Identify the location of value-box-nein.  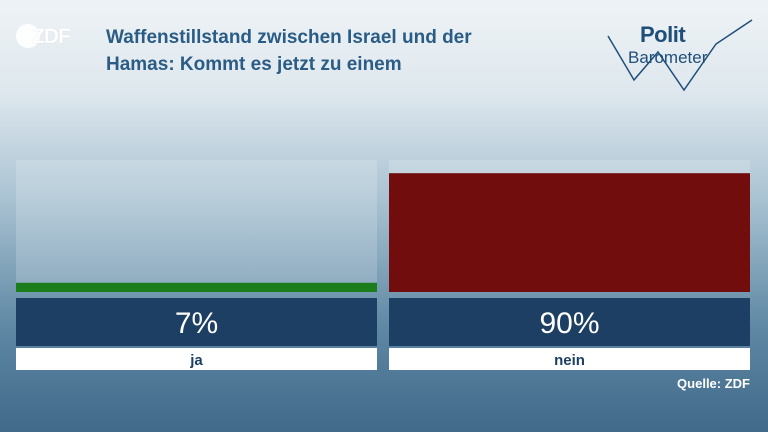
(569, 322).